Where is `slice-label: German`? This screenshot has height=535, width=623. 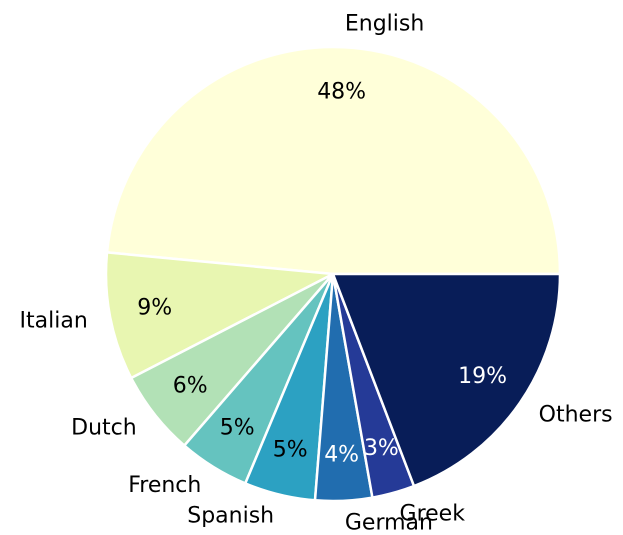 slice-label: German is located at coordinates (389, 522).